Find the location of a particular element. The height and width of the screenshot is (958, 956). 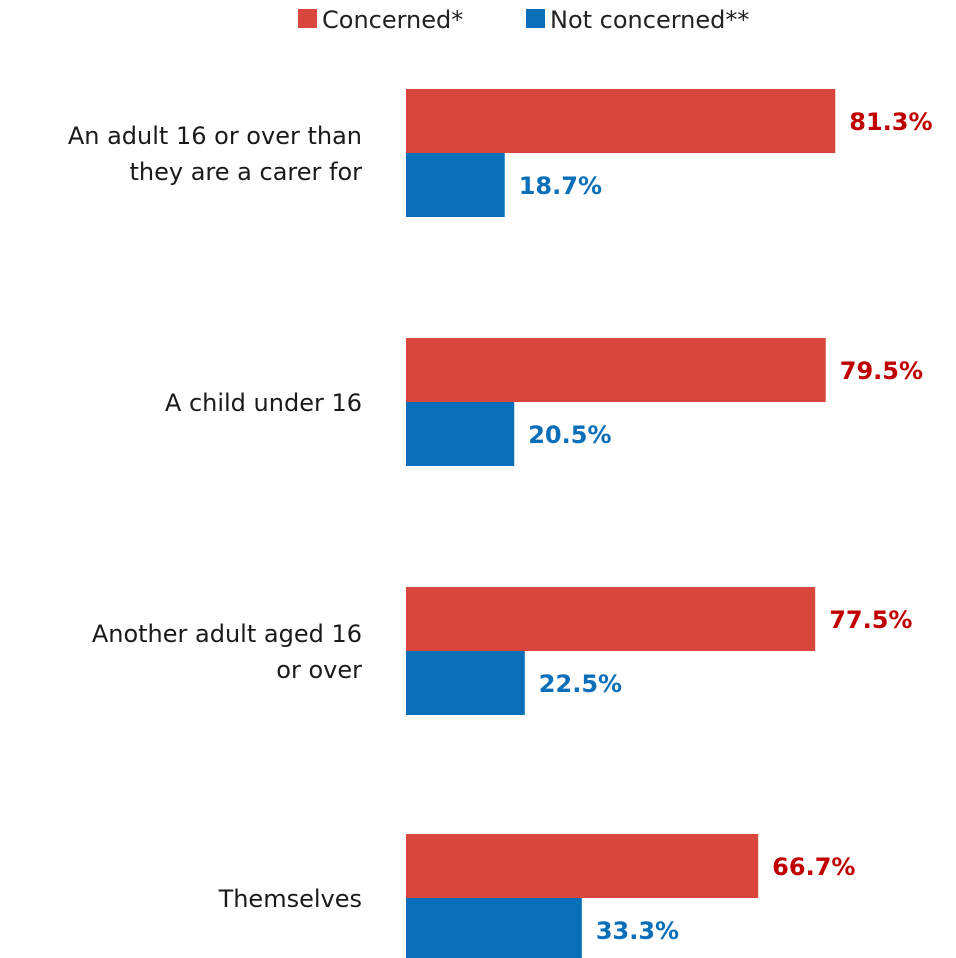

legend-label-2: Not concerned** is located at coordinates (649, 20).